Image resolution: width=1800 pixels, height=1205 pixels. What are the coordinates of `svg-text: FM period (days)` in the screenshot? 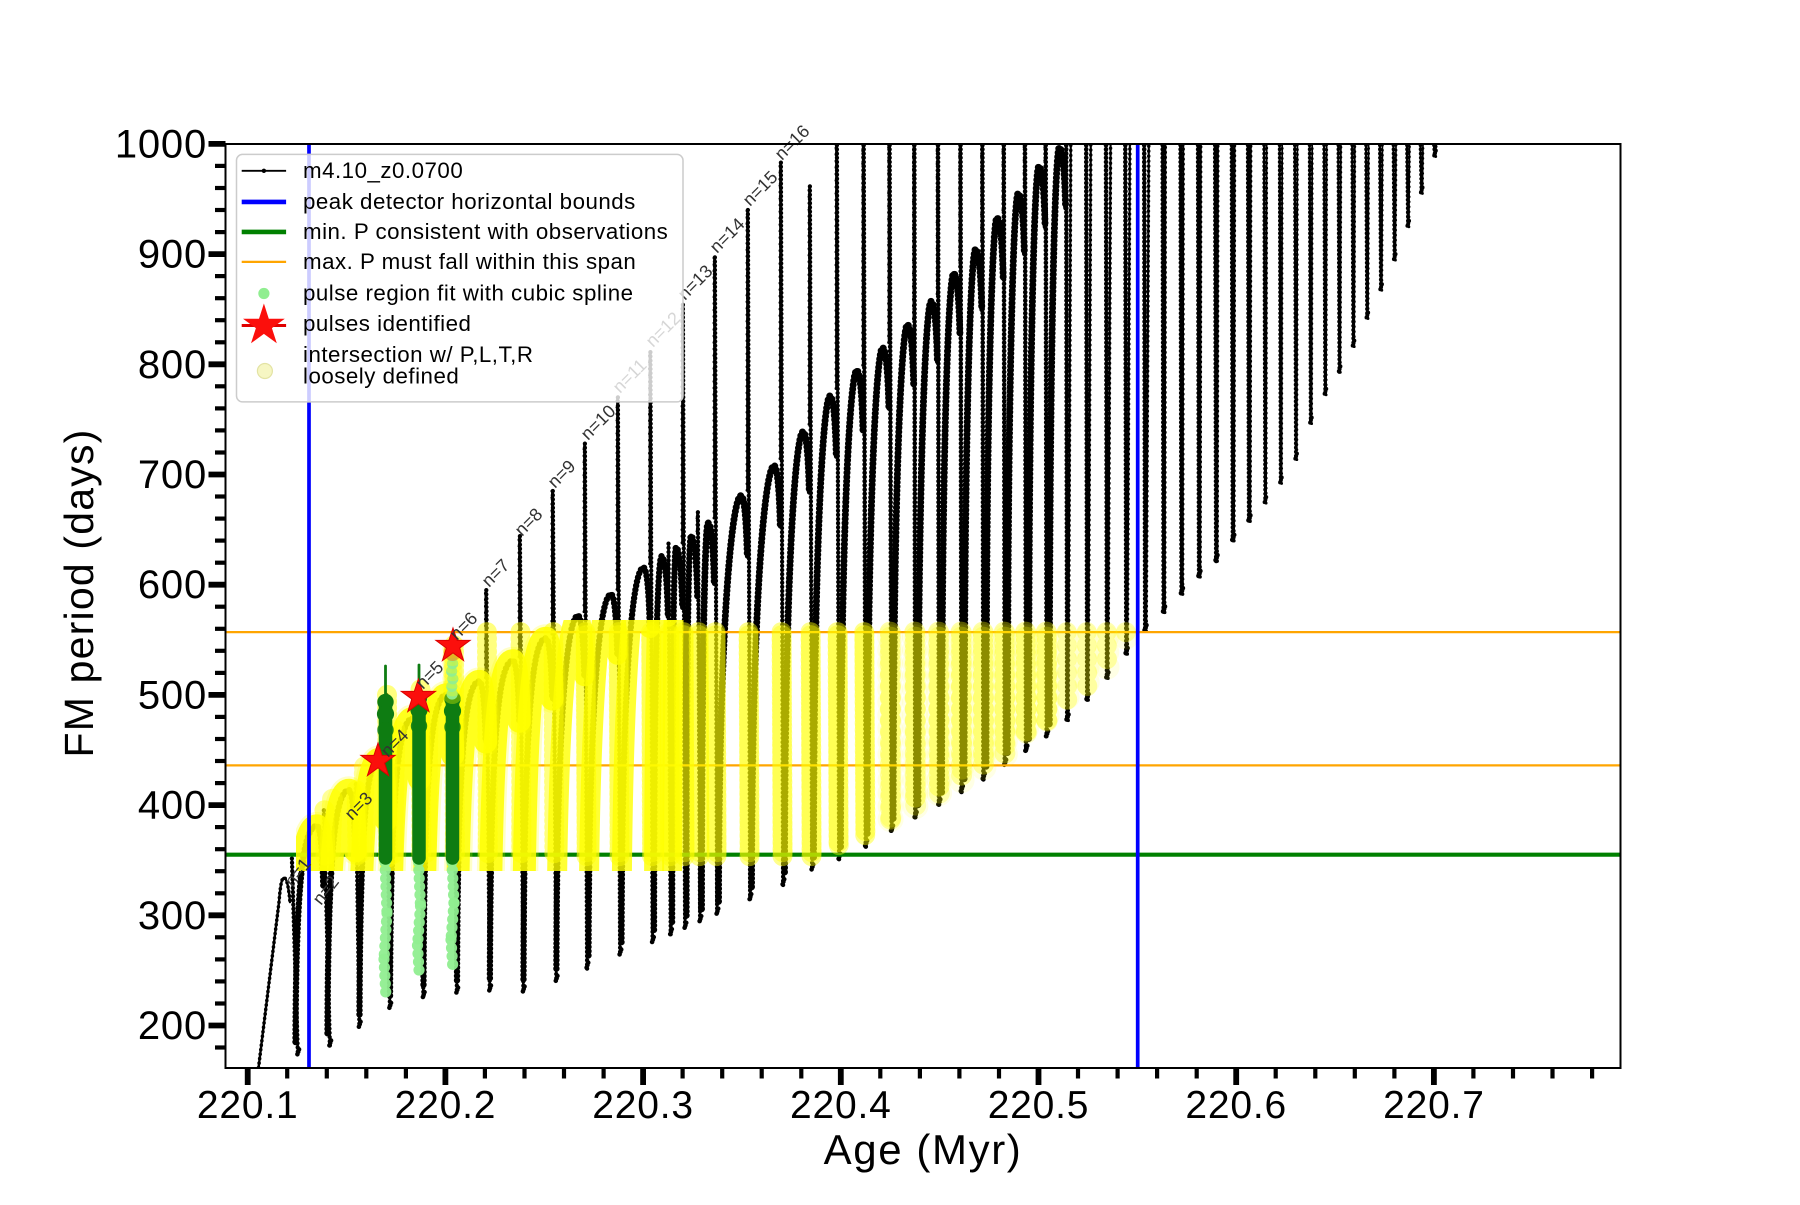 It's located at (79, 592).